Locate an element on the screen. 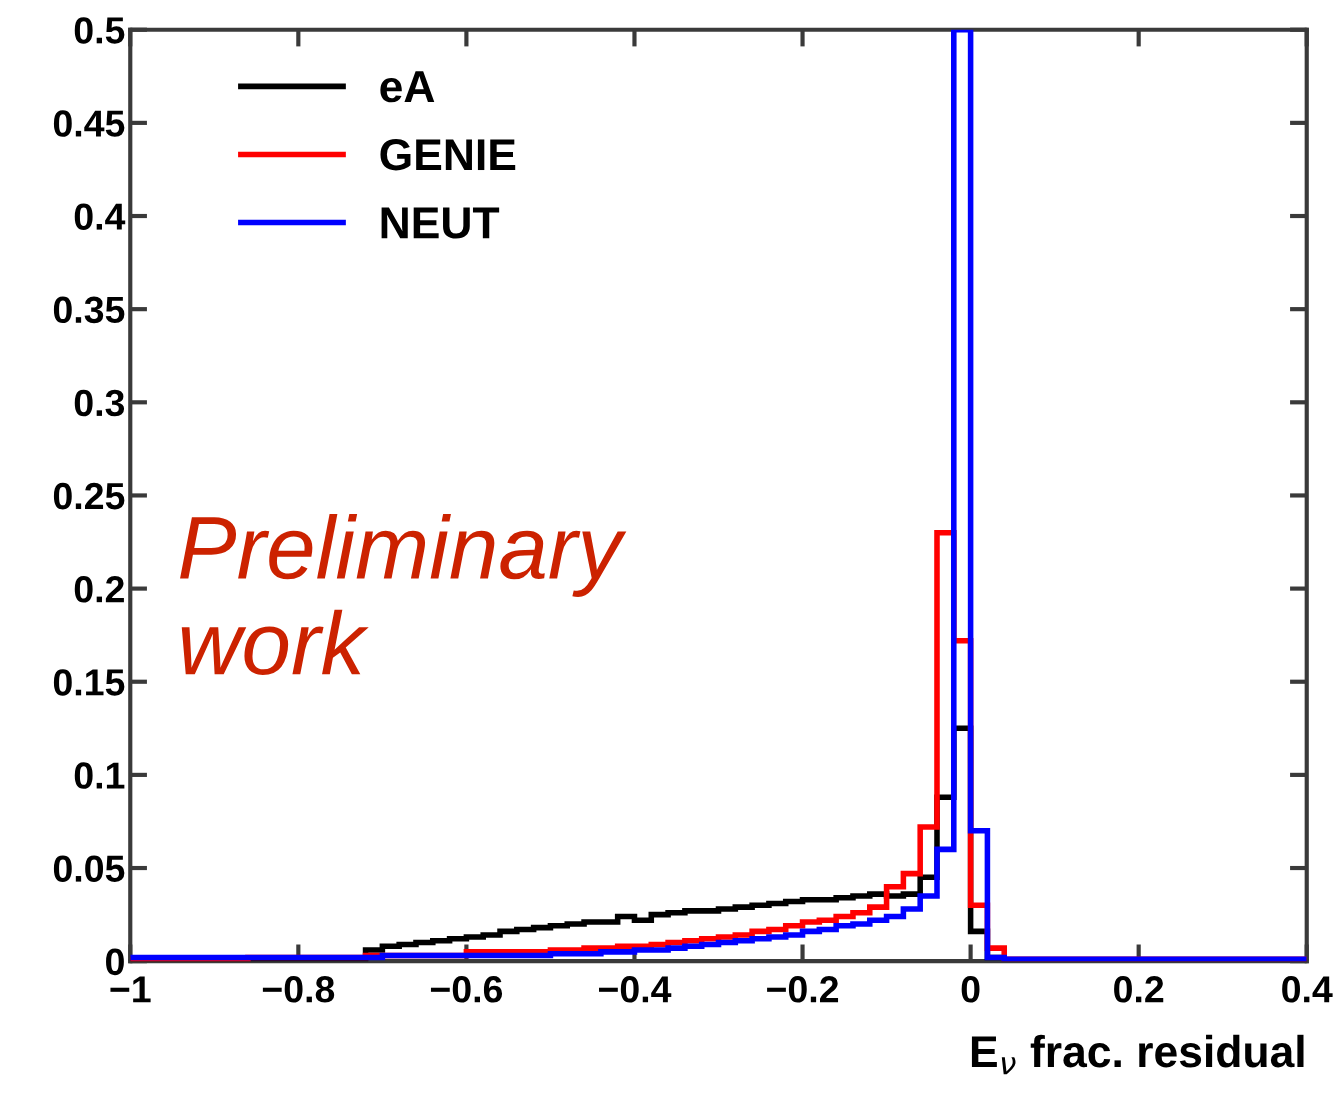 This screenshot has width=1343, height=1101. y-tick-label: 0.35 is located at coordinates (89, 310).